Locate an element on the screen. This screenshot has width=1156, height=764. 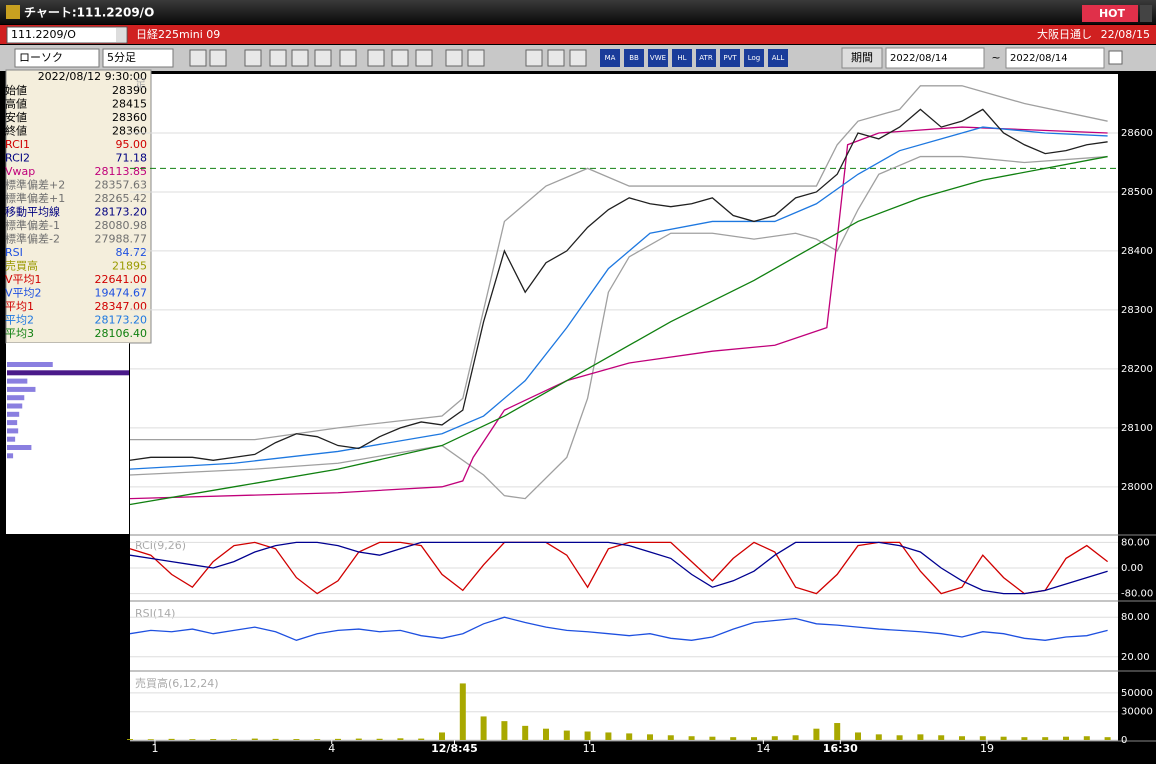
y-tick-label: 28300 is located at coordinates (1137, 310).